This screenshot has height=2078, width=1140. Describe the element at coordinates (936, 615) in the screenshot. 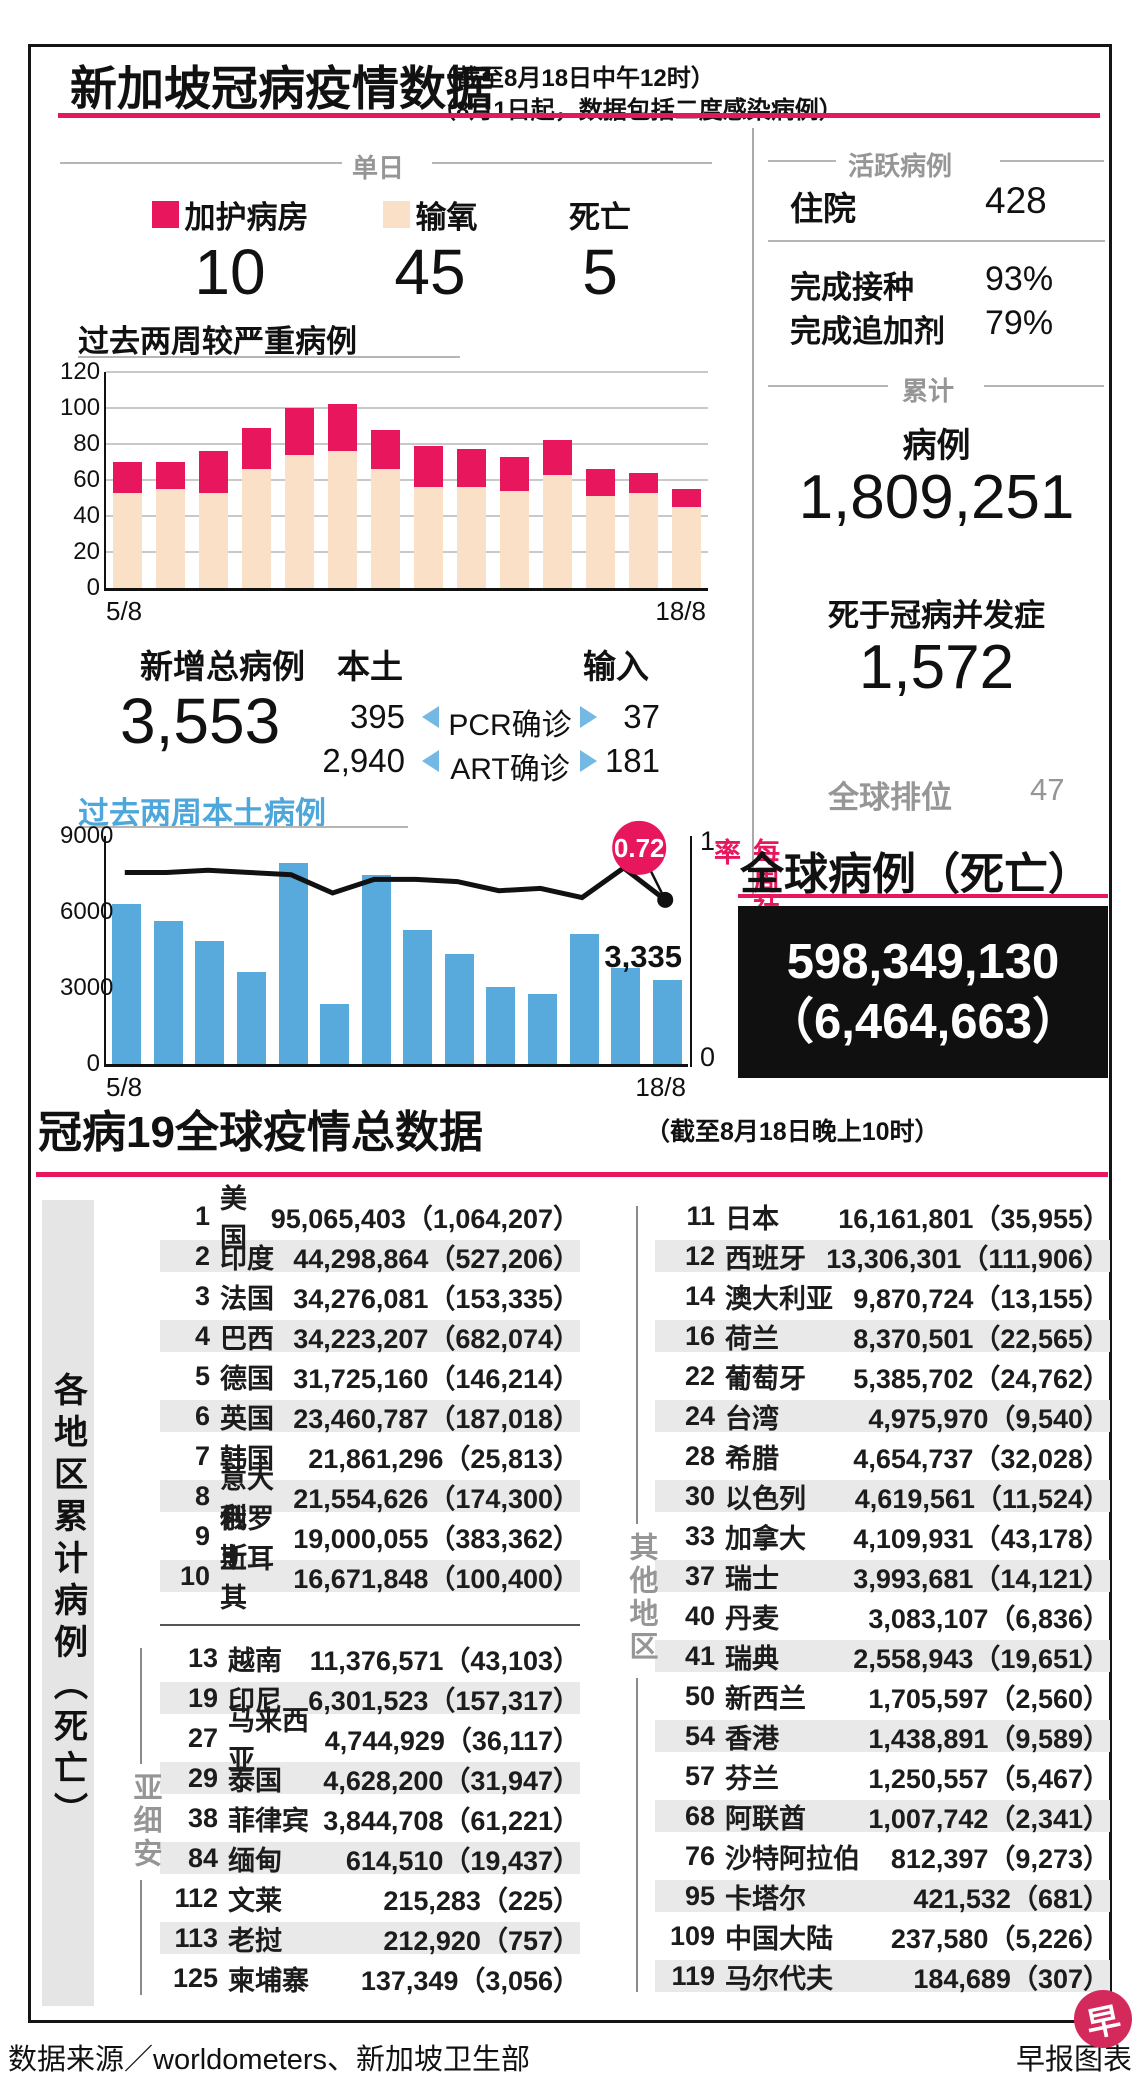

I see `cumulative-deaths-label: 死于冠病并发症` at that location.